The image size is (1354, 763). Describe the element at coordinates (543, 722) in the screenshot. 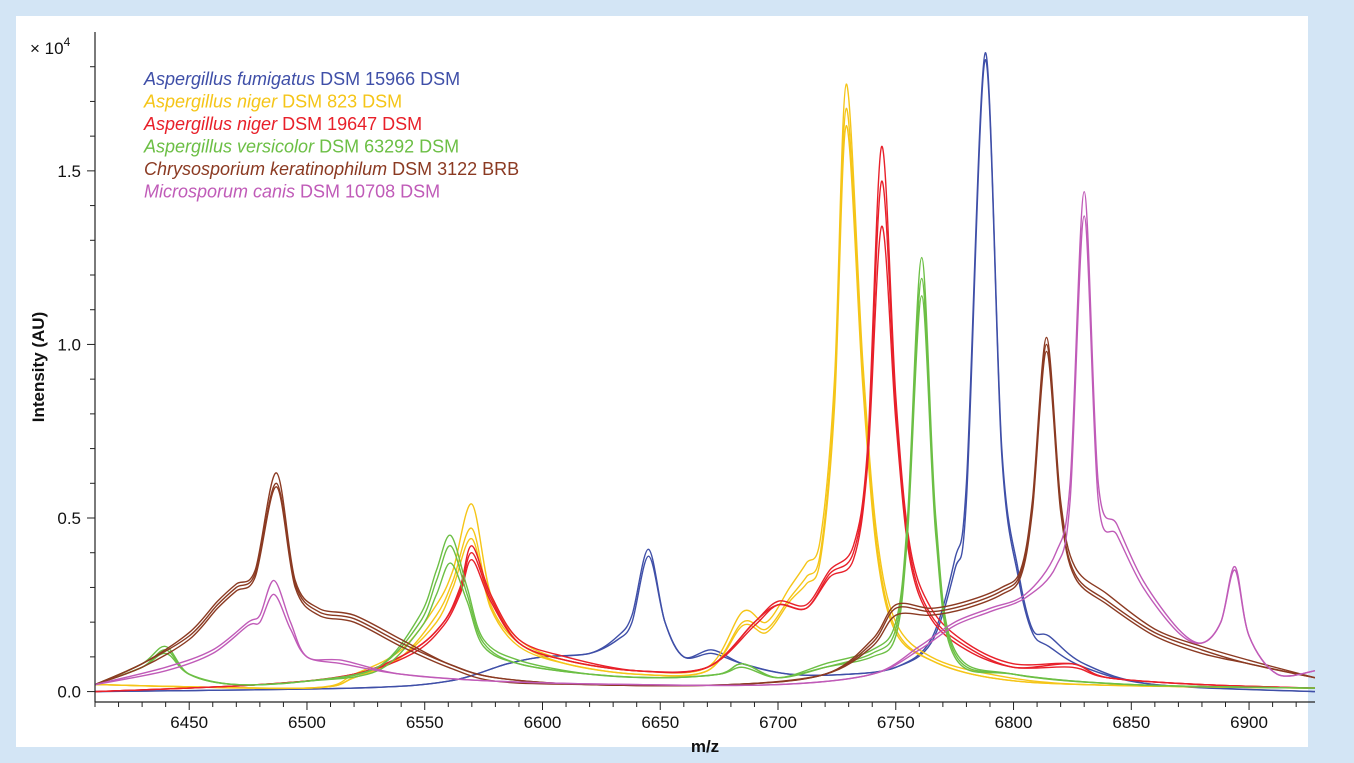

I see `x-tick-label: 6600` at that location.